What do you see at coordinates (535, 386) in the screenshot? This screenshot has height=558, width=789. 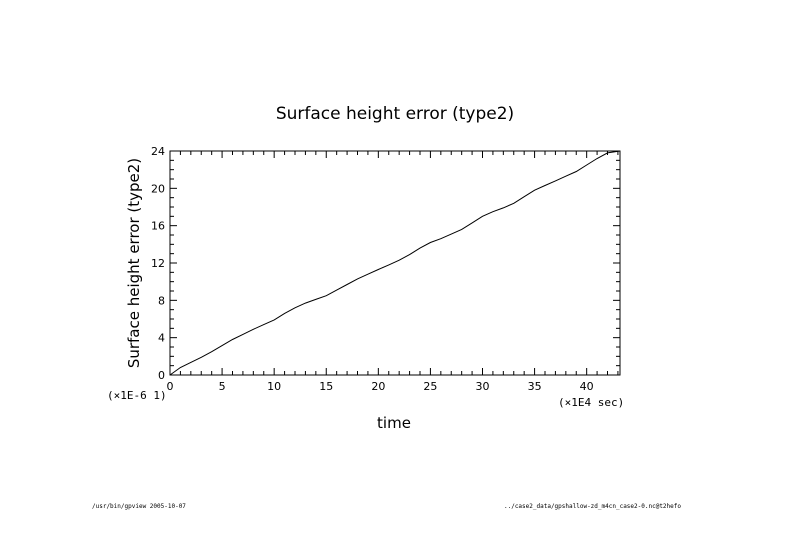 I see `x-tick-label: 35` at bounding box center [535, 386].